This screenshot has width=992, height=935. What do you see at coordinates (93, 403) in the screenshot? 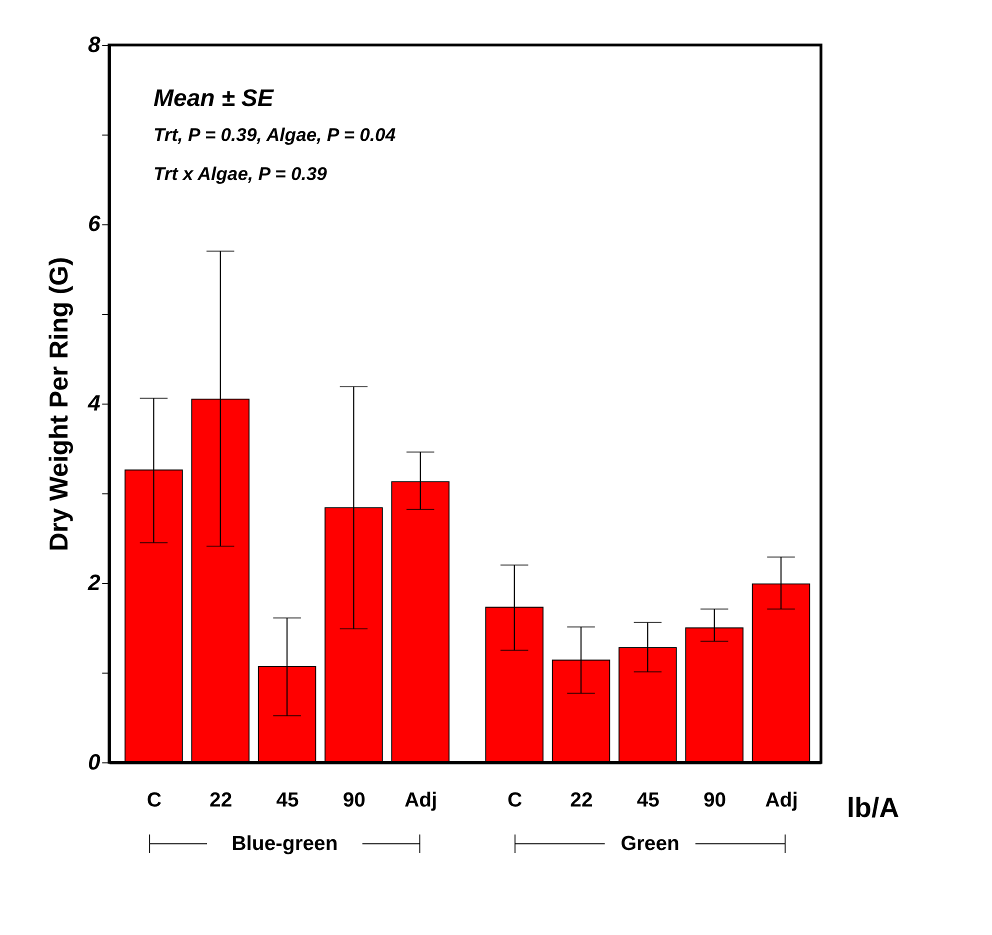
I see `y-tick-label: 4` at bounding box center [93, 403].